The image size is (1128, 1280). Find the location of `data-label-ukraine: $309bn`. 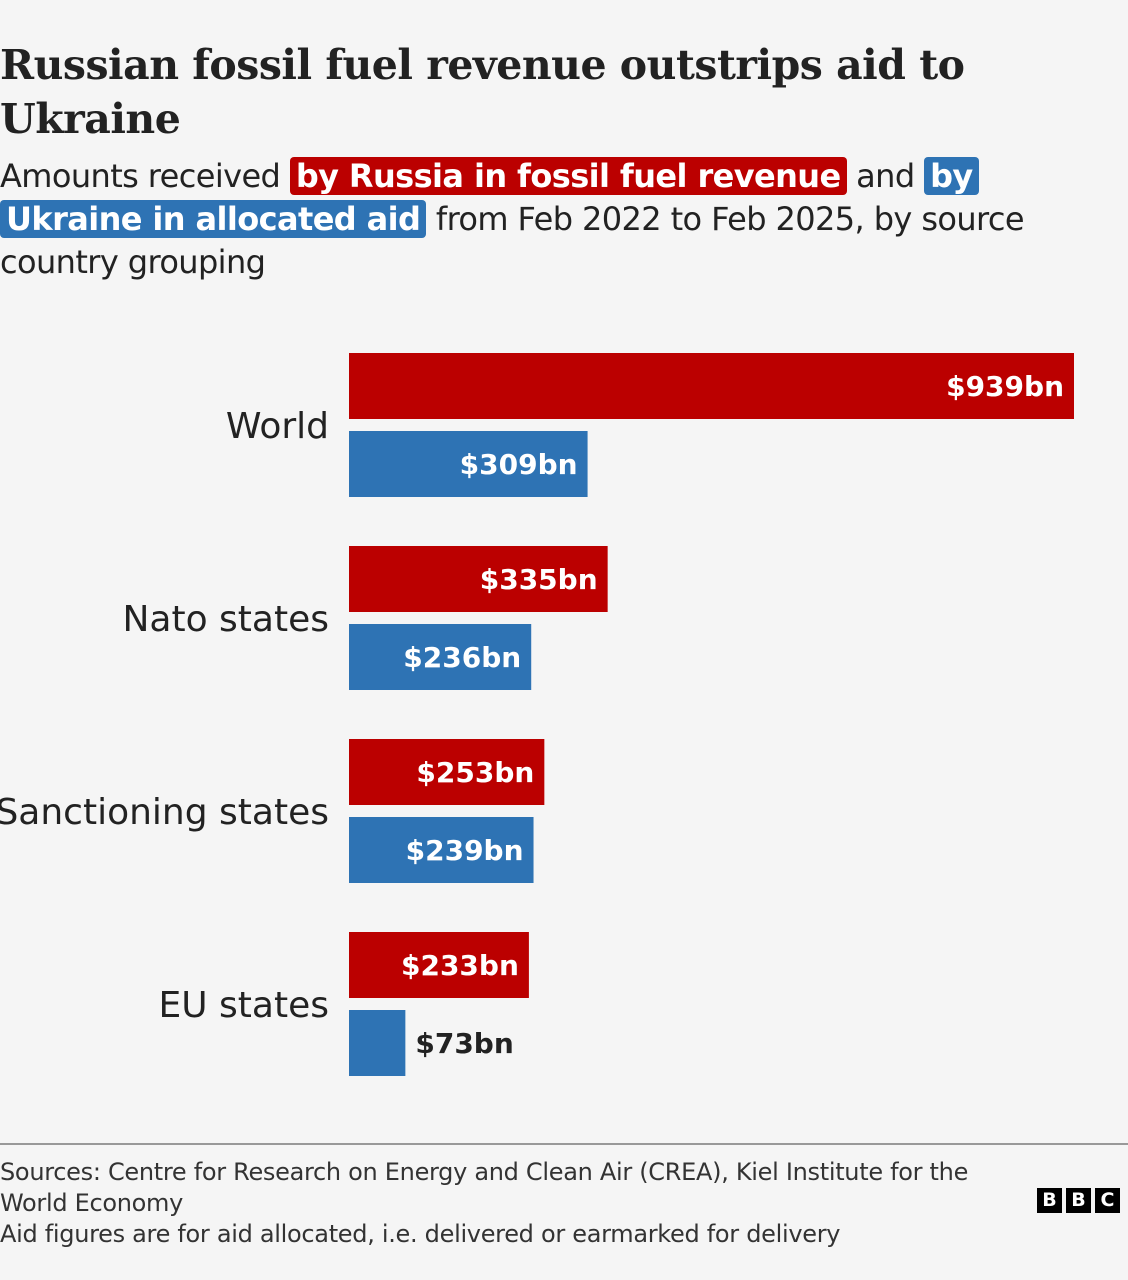

data-label-ukraine: $309bn is located at coordinates (519, 464).